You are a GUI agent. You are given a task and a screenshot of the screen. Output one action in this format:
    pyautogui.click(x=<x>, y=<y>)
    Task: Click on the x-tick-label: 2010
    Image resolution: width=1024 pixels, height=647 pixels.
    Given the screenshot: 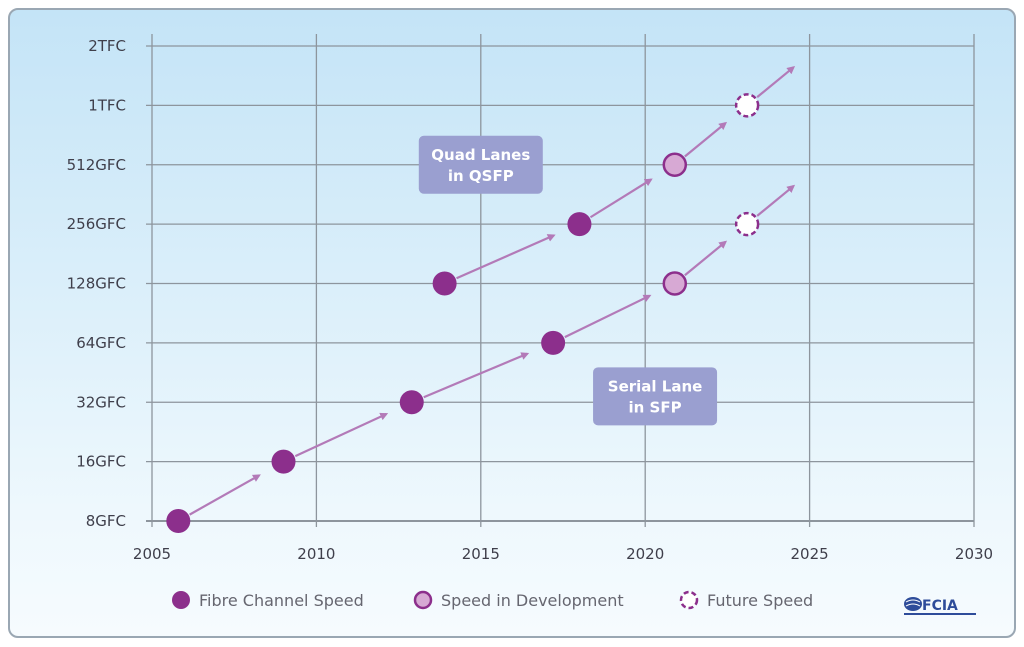 What is the action you would take?
    pyautogui.click(x=316, y=554)
    